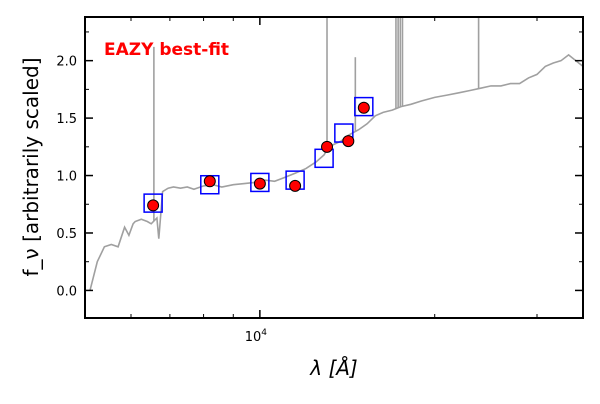 The width and height of the screenshot is (600, 404). Describe the element at coordinates (66, 291) in the screenshot. I see `y-tick-label: 0.0` at that location.